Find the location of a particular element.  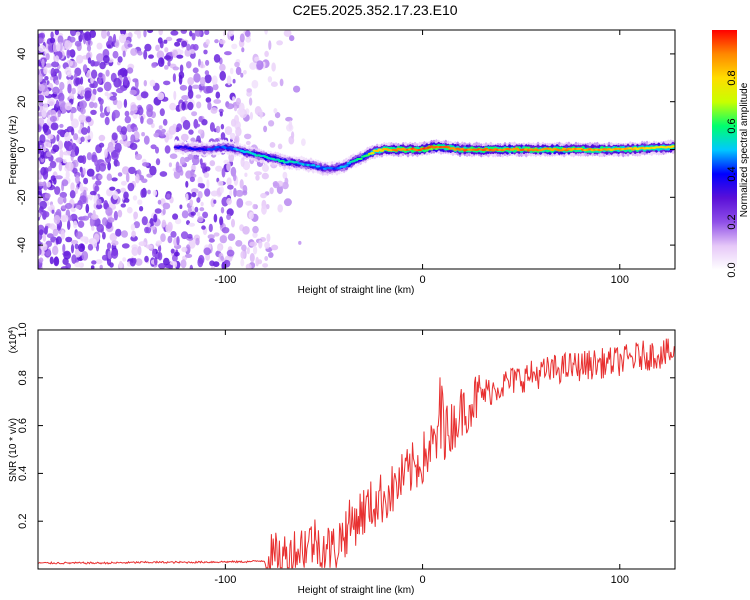

chart-title: C2E5.2025.352.17.23.E10 is located at coordinates (375, 10).